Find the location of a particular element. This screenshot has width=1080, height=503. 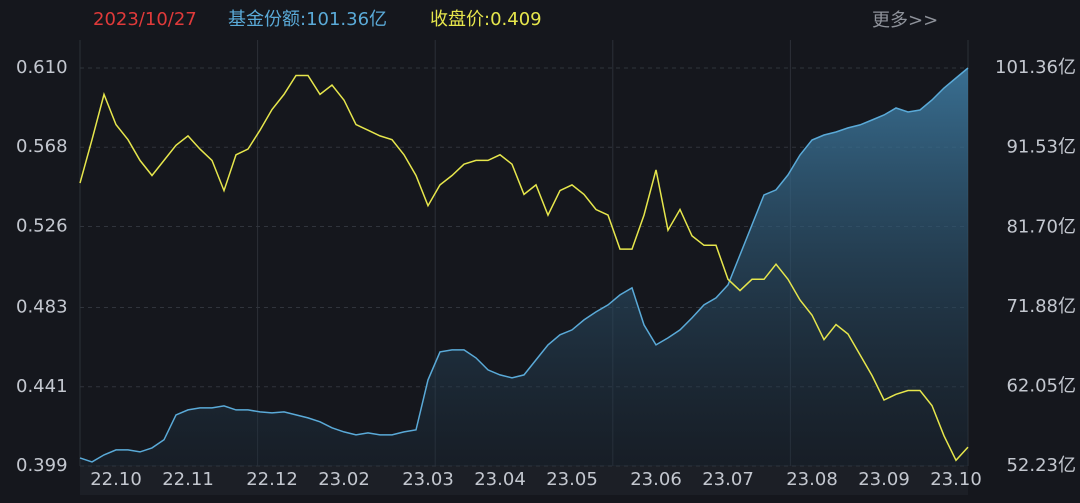

y2-tick-label: 71.88亿 is located at coordinates (1041, 306).